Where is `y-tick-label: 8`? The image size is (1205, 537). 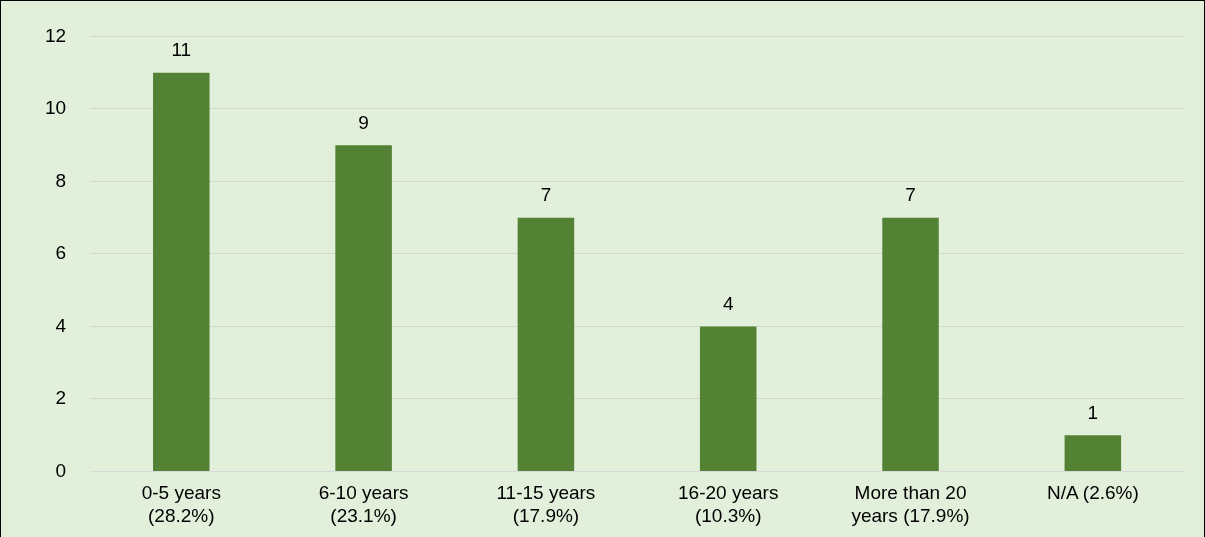 y-tick-label: 8 is located at coordinates (61, 180).